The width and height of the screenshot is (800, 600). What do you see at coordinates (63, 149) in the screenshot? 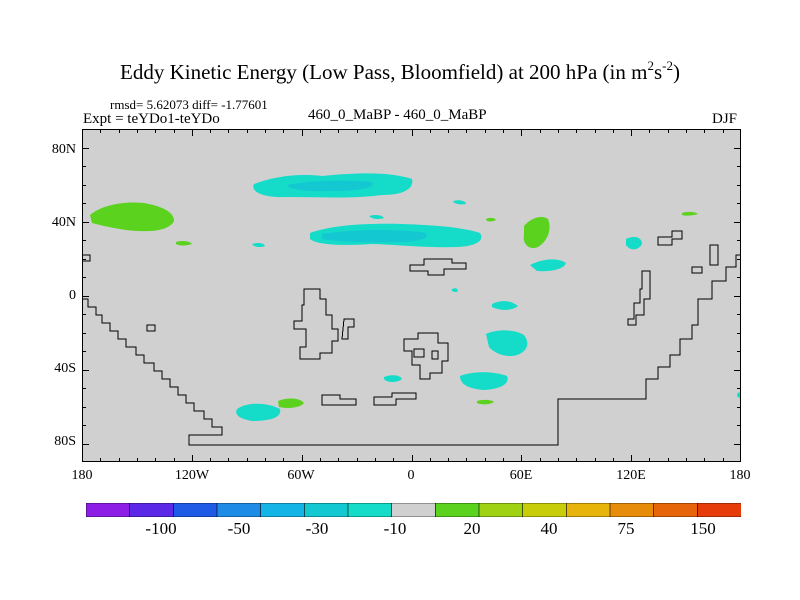
I see `lat-label: 80N` at bounding box center [63, 149].